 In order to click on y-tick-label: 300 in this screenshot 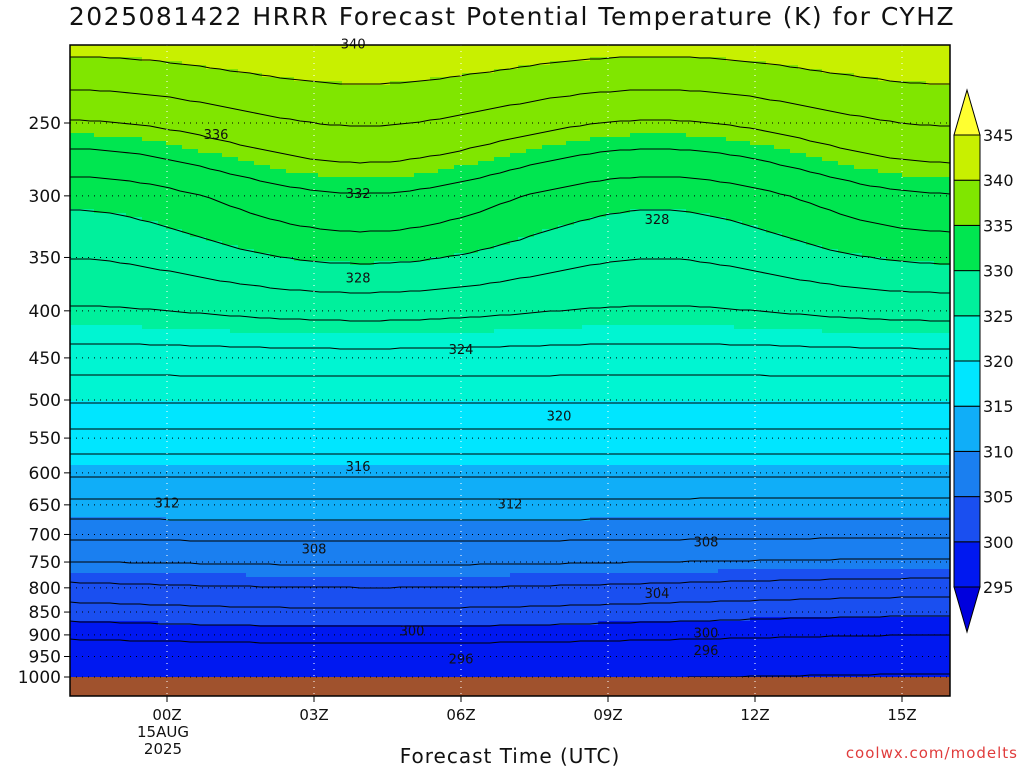, I will do `click(45, 197)`.